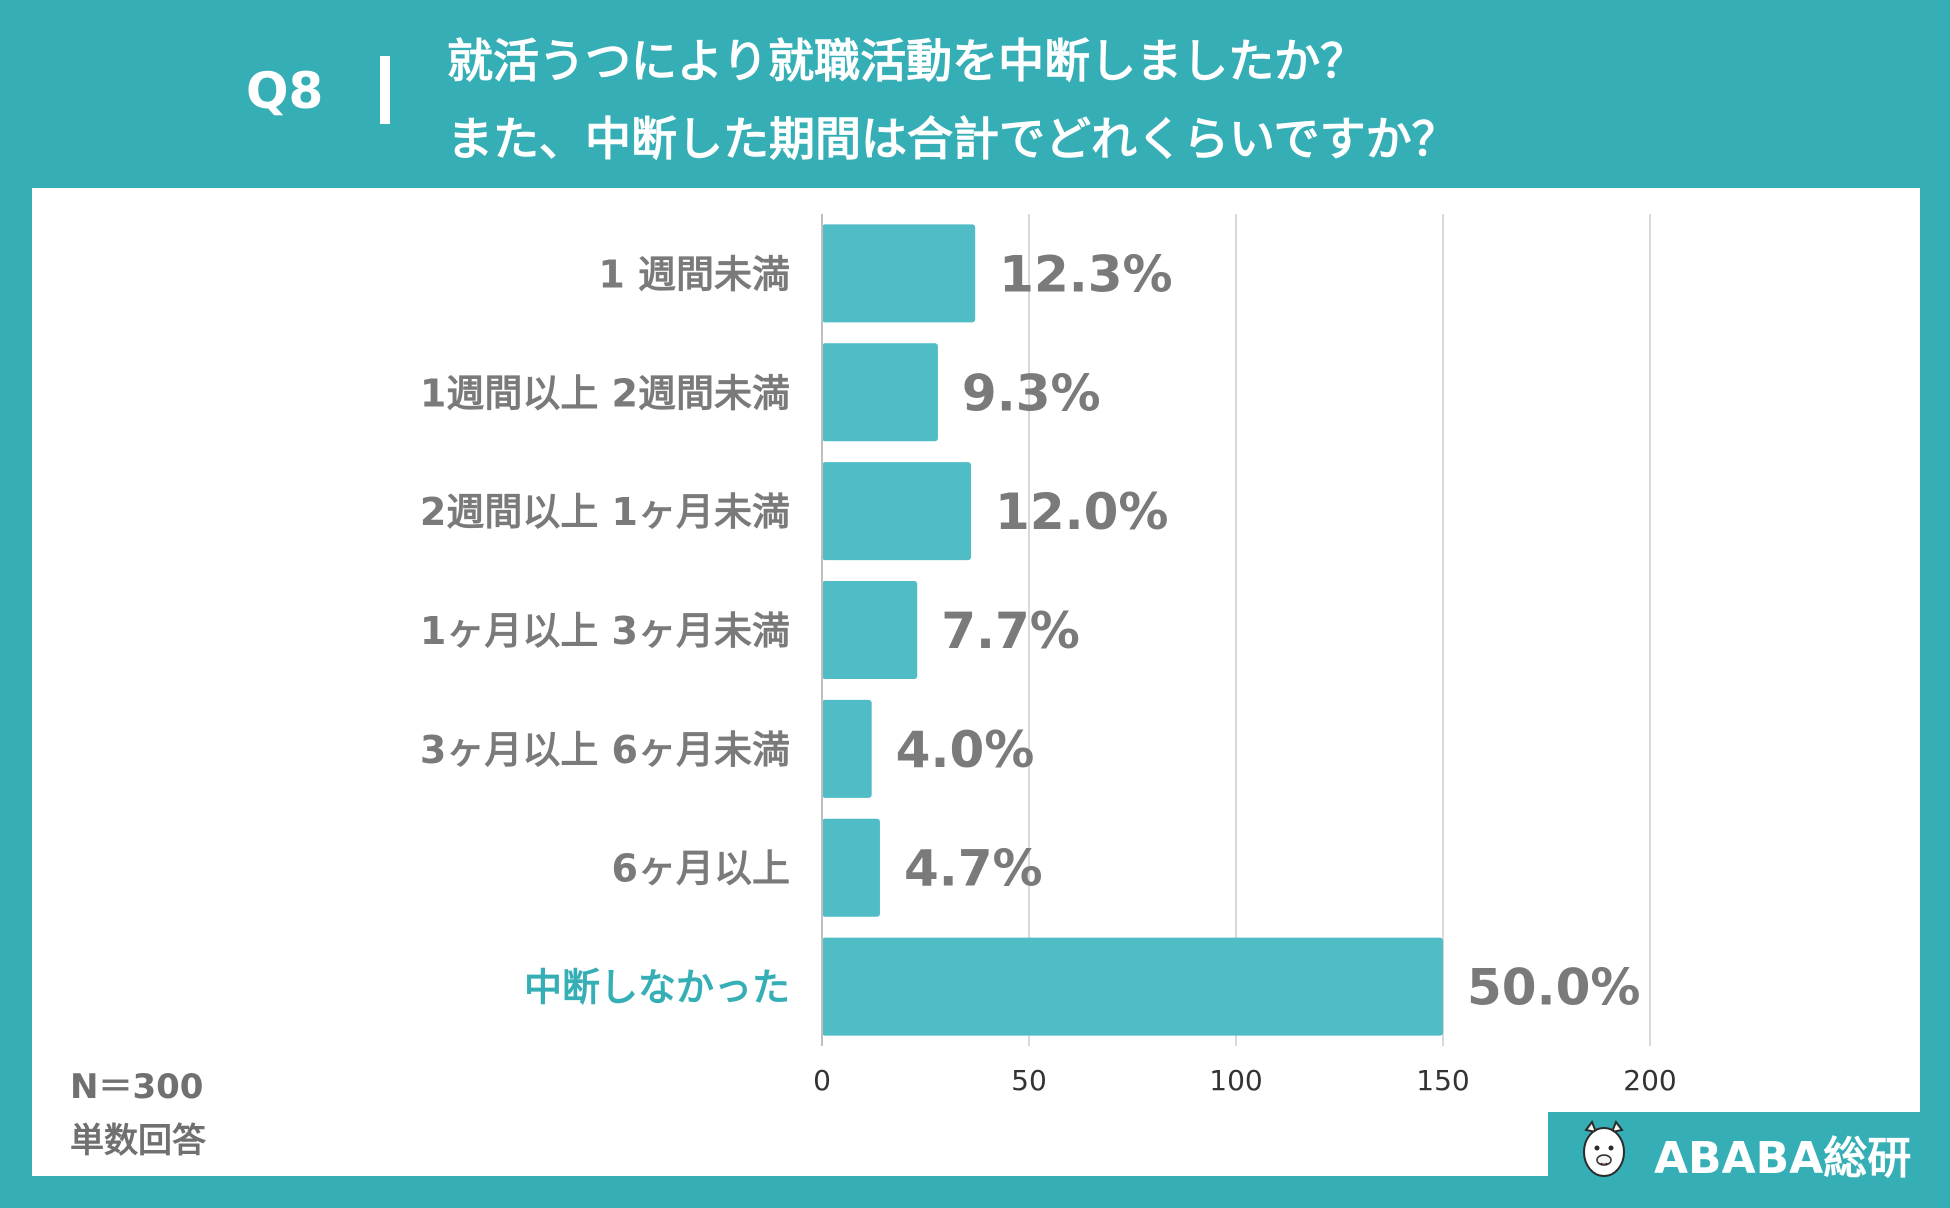 The image size is (1950, 1208). Describe the element at coordinates (1029, 1080) in the screenshot. I see `x-tick-label: 50` at that location.